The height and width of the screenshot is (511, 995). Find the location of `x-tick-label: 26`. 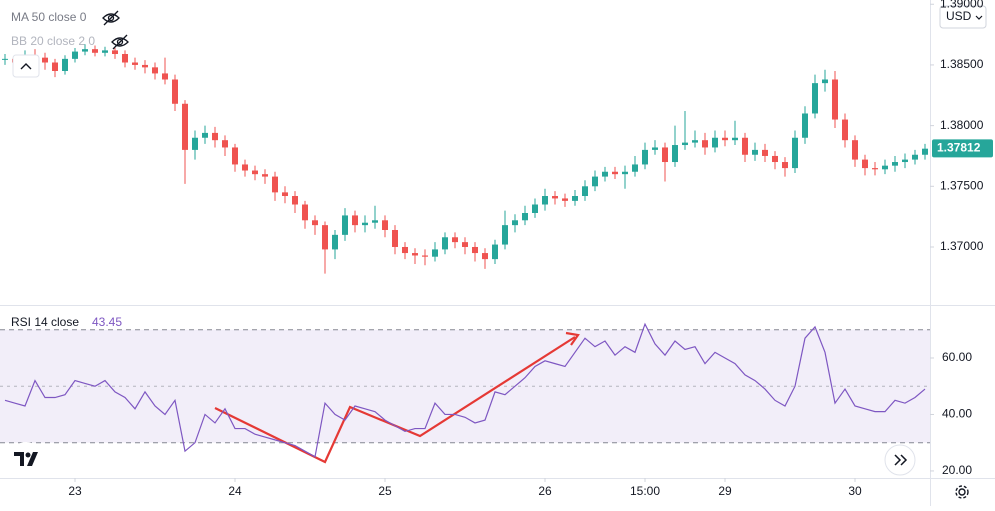

x-tick-label: 26 is located at coordinates (545, 491).